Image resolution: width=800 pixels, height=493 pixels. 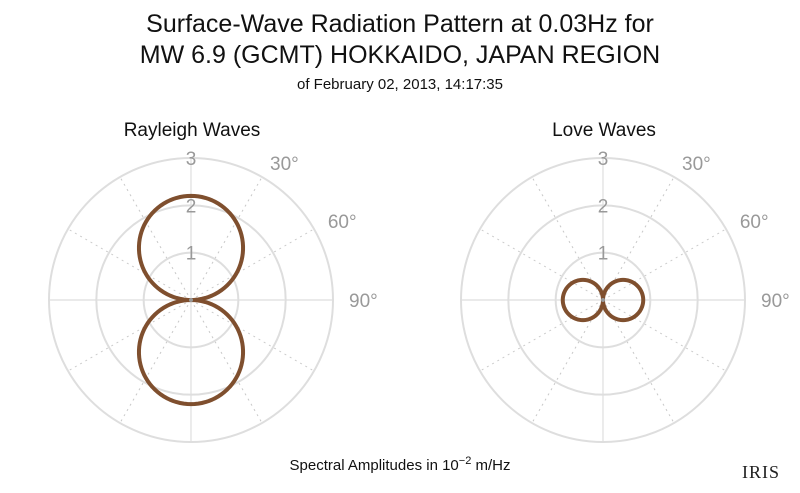 What do you see at coordinates (754, 222) in the screenshot?
I see `love-angle-tick-label: 60°` at bounding box center [754, 222].